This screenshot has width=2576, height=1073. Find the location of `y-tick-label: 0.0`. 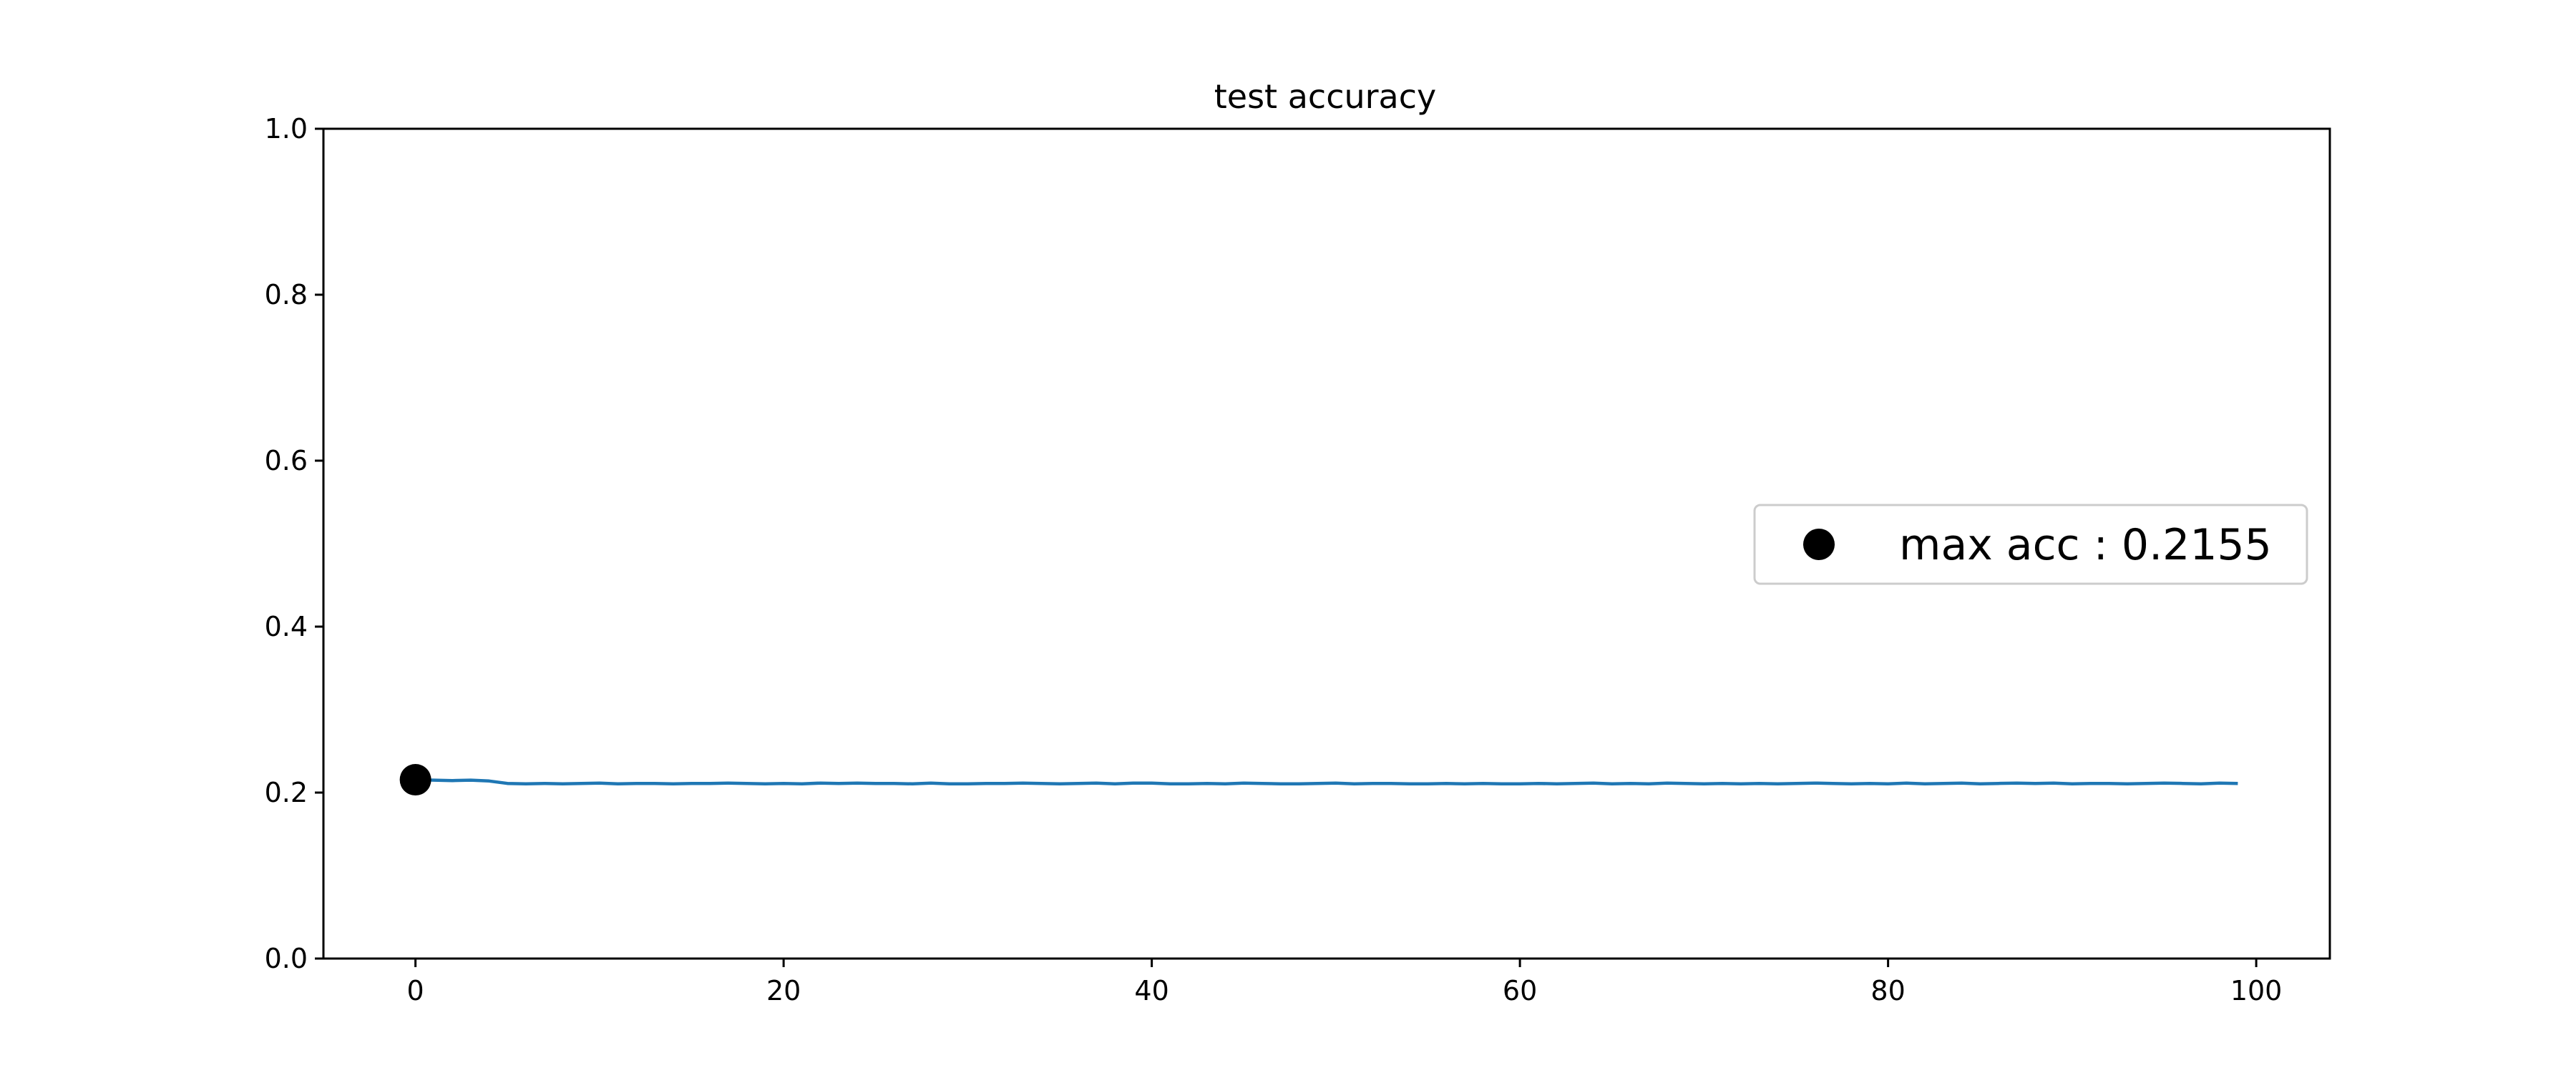

y-tick-label: 0.0 is located at coordinates (286, 958).